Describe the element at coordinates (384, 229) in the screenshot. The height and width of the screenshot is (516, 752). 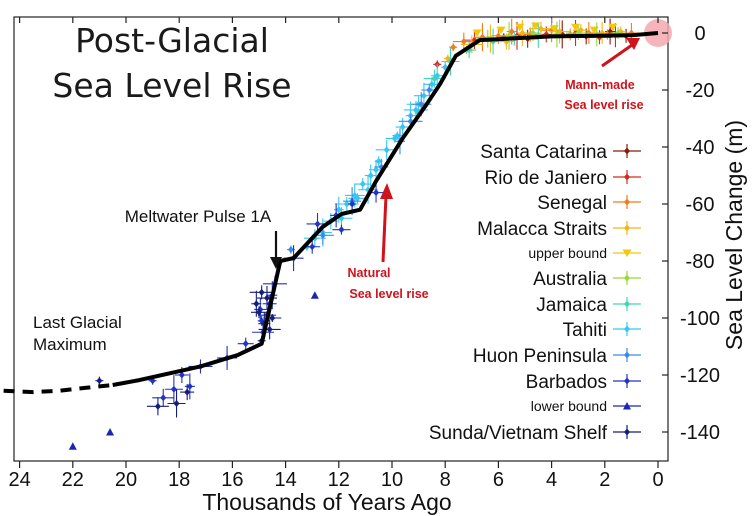
I see `natural-arrow-shaft` at that location.